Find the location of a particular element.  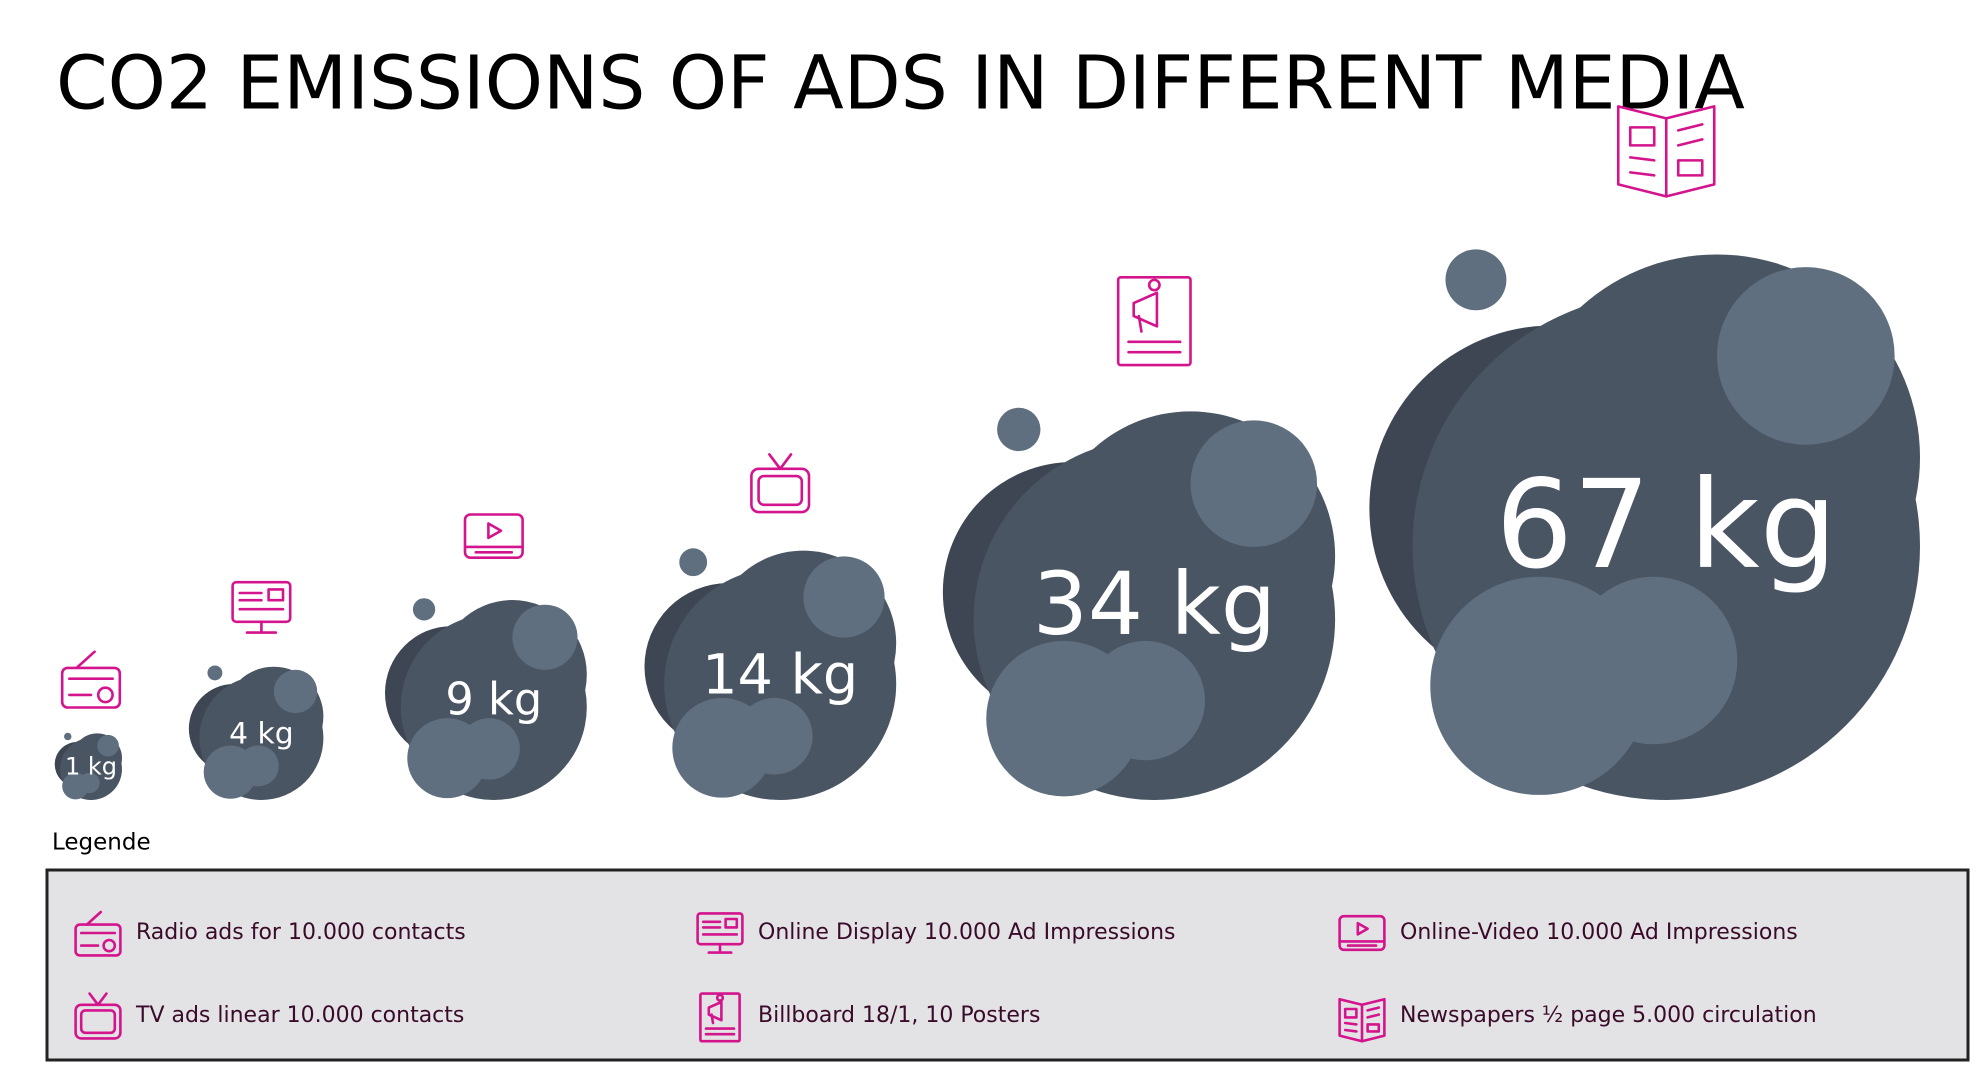

value-label: 34 kg is located at coordinates (1154, 604).